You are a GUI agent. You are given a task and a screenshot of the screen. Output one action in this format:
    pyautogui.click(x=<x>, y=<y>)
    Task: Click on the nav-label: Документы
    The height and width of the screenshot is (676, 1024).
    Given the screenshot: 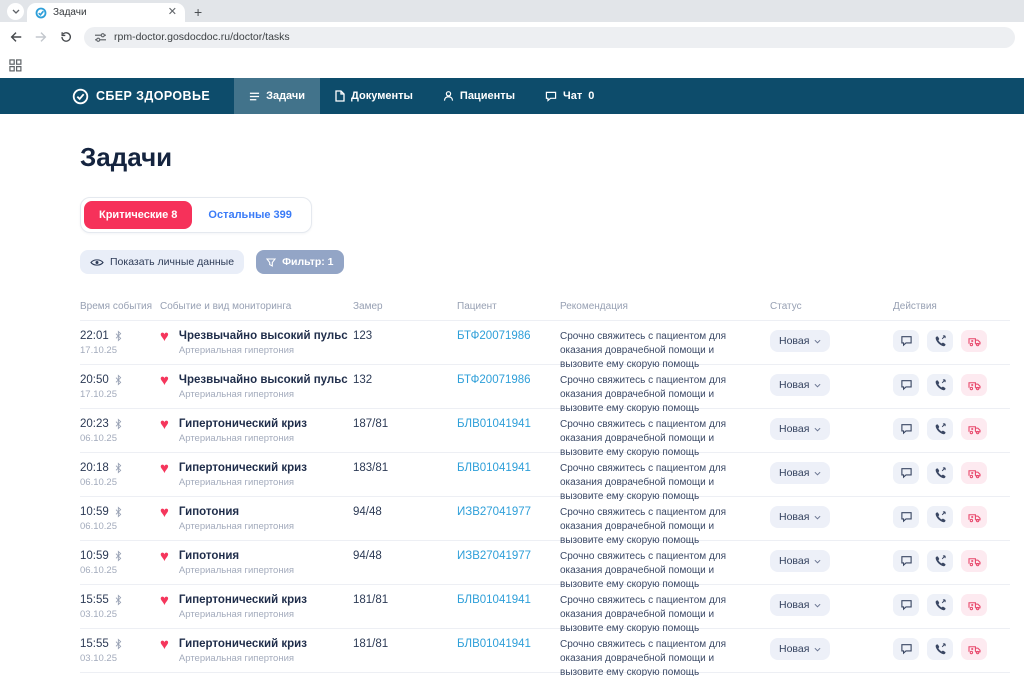 What is the action you would take?
    pyautogui.click(x=382, y=96)
    